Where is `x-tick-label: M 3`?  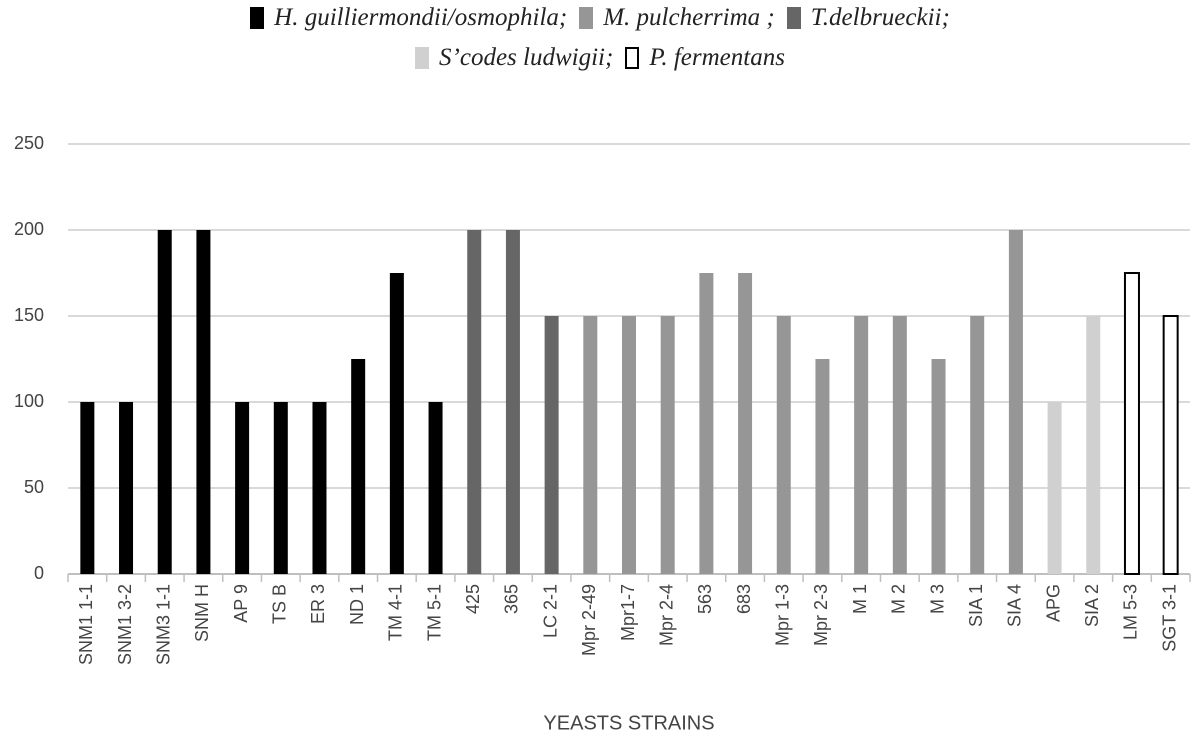 x-tick-label: M 3 is located at coordinates (937, 599).